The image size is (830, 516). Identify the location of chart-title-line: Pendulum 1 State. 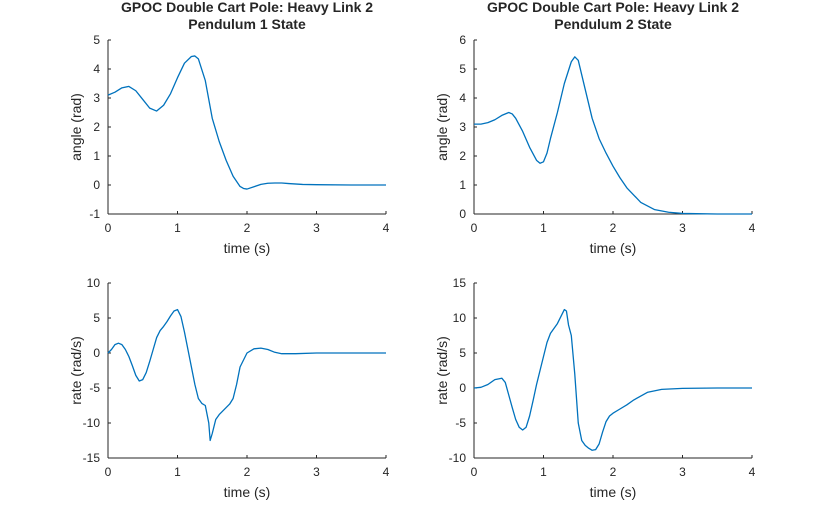
(247, 24).